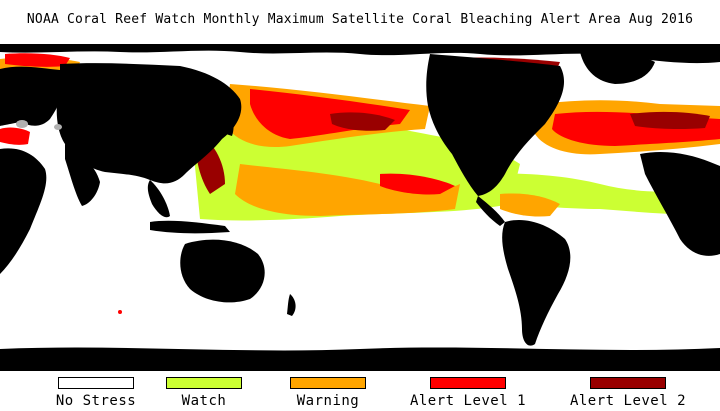  What do you see at coordinates (328, 401) in the screenshot?
I see `legend-label-warning: Warning` at bounding box center [328, 401].